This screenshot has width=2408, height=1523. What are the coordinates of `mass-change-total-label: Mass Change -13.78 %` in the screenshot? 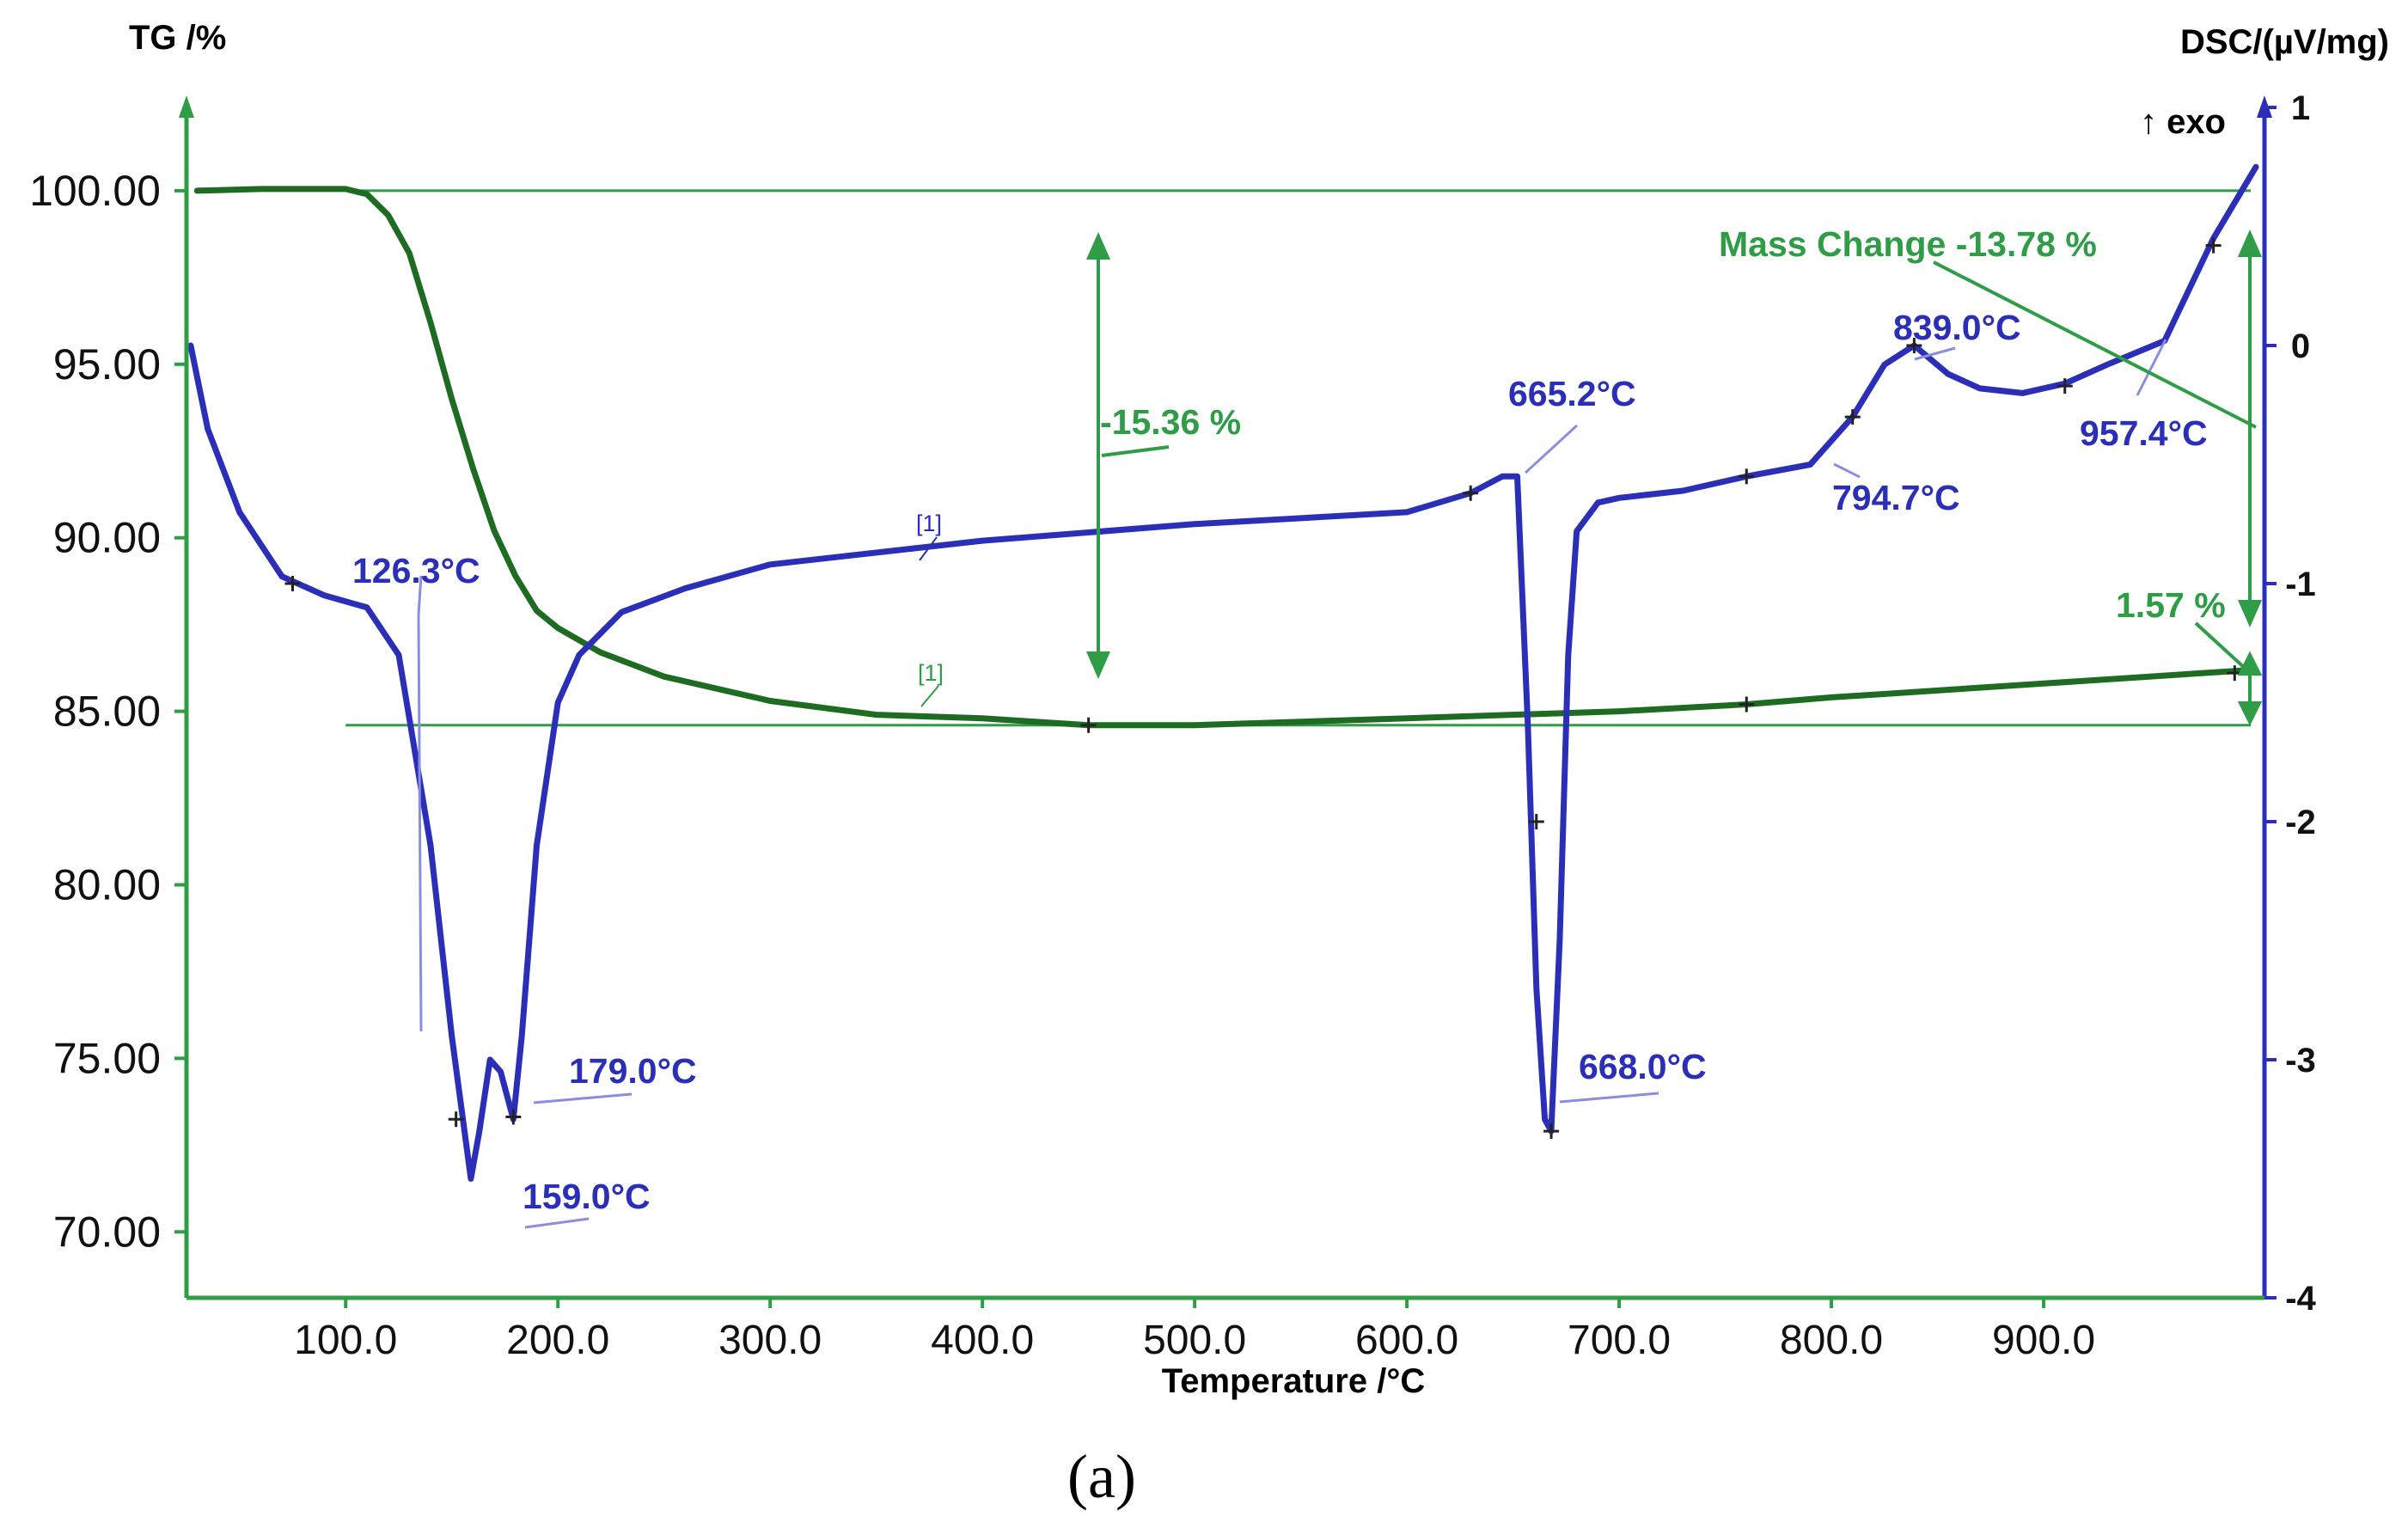 It's located at (1908, 244).